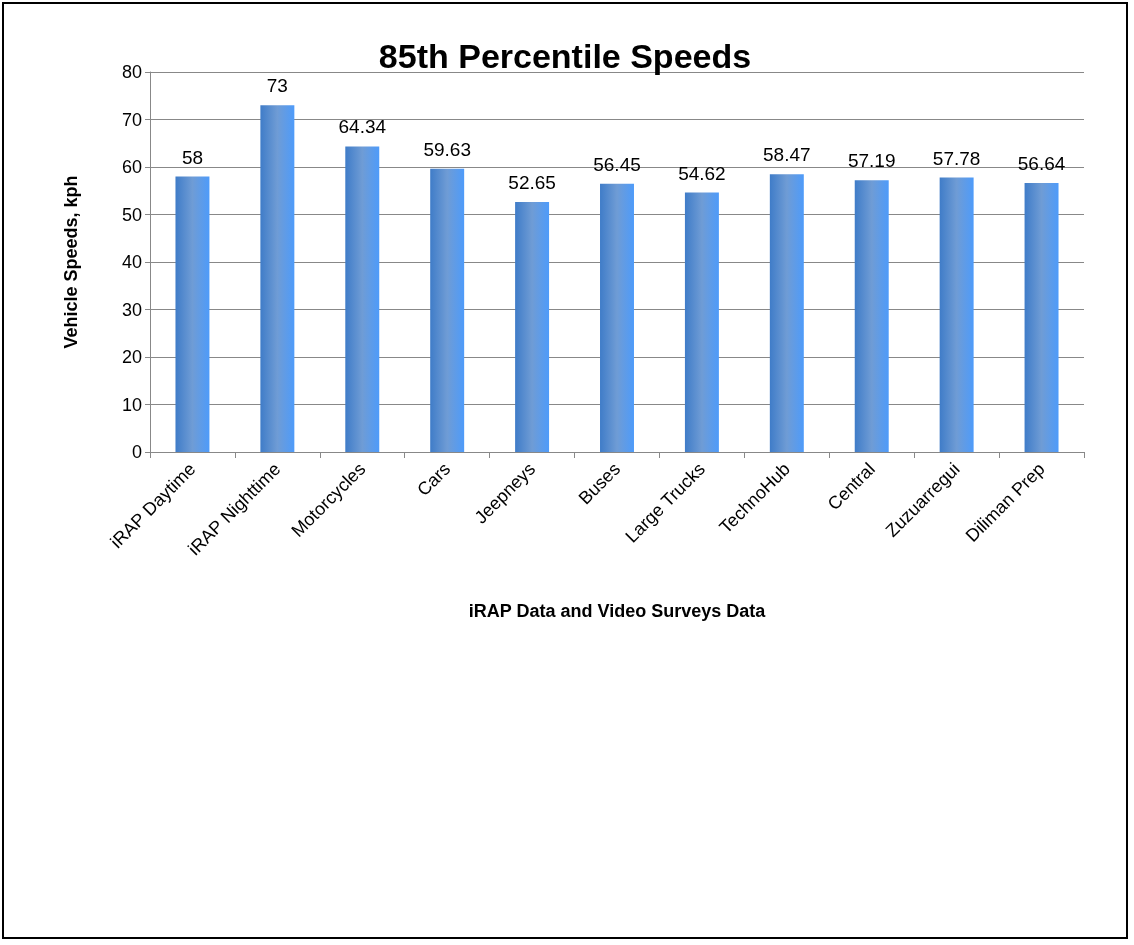 The width and height of the screenshot is (1134, 945). What do you see at coordinates (71, 262) in the screenshot?
I see `y-axis-title: Vehicle Speeds, kph` at bounding box center [71, 262].